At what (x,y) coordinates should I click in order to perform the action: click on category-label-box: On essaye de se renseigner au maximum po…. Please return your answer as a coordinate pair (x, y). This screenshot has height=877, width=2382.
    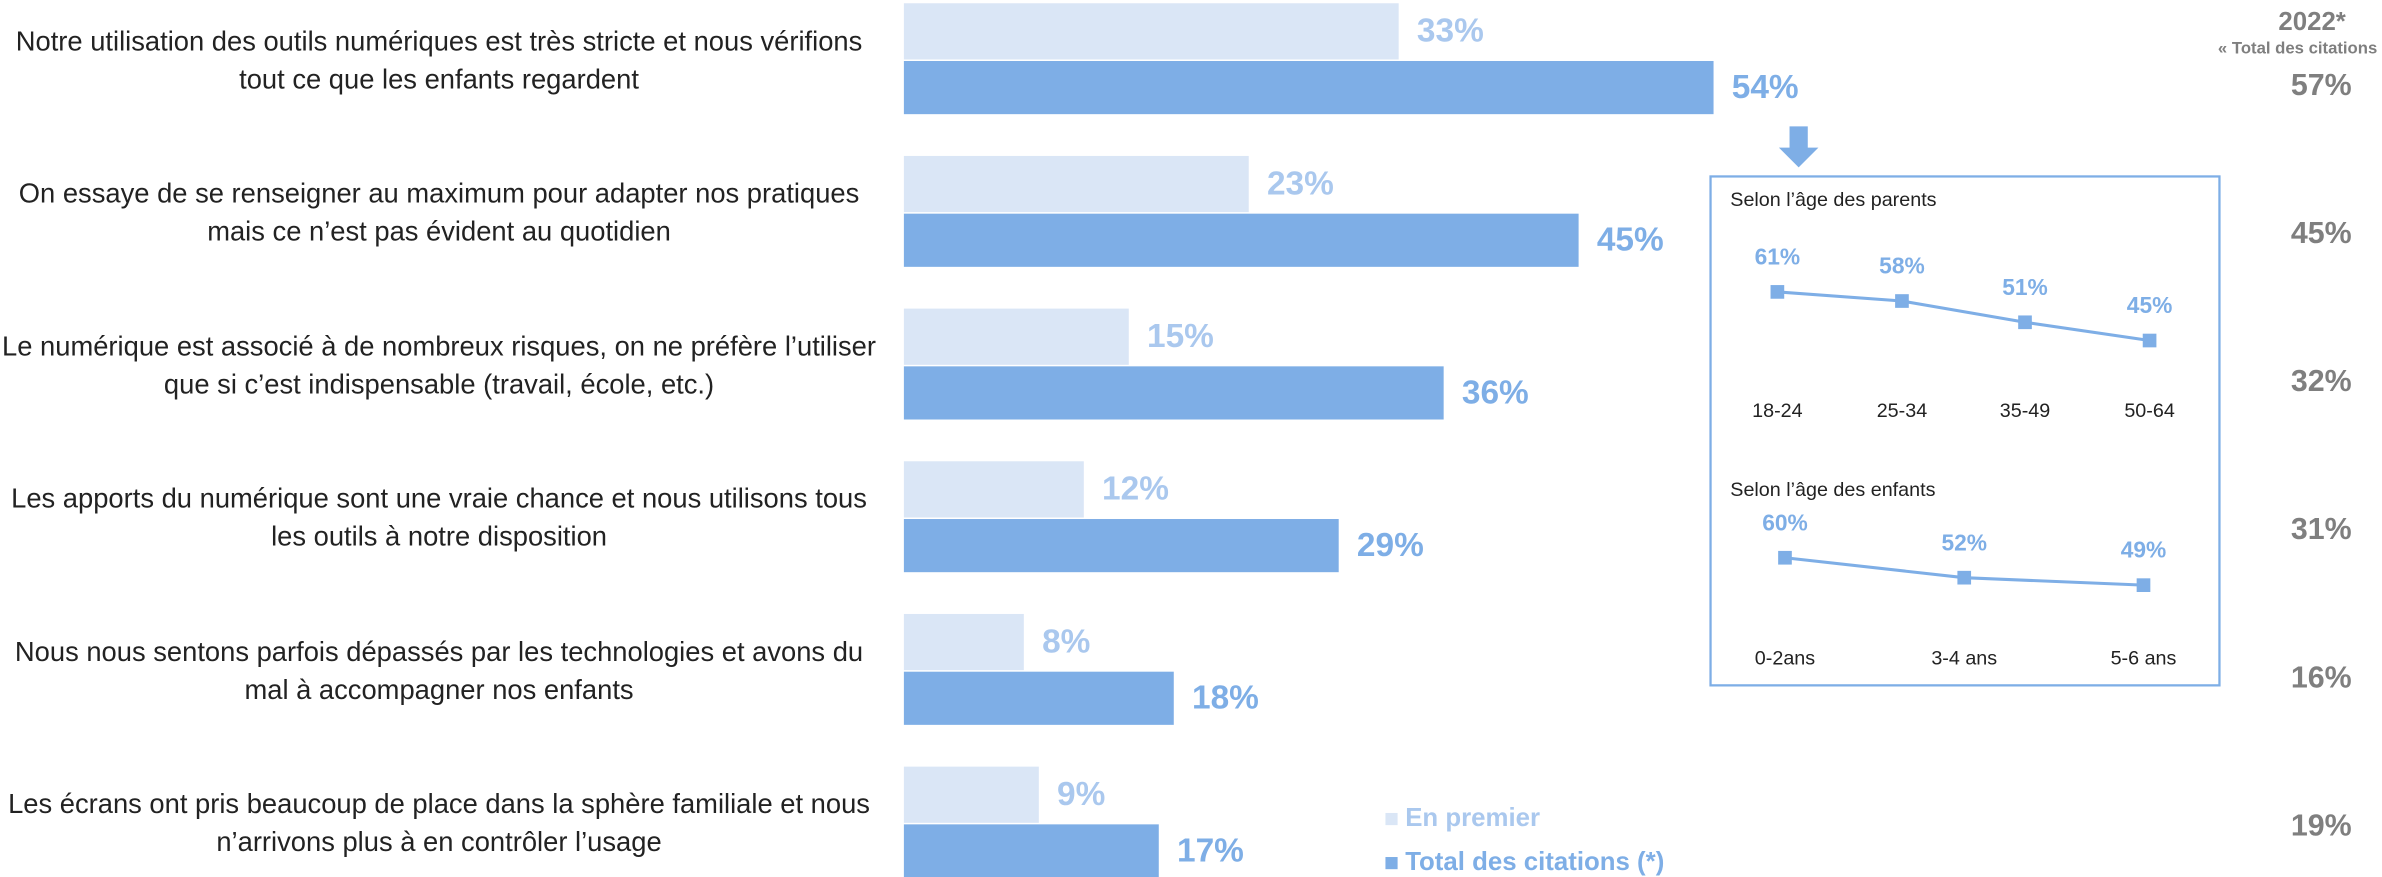
    Looking at the image, I should click on (439, 212).